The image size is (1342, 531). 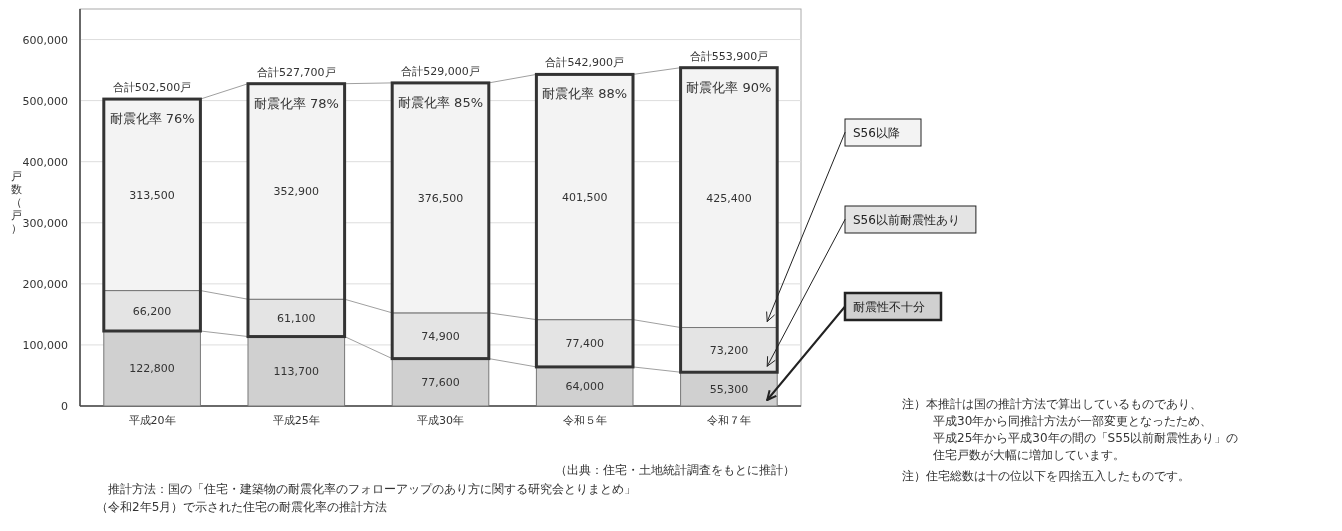 What do you see at coordinates (1028, 455) in the screenshot?
I see `text: 住宅戸数が大幅に増加しています。` at bounding box center [1028, 455].